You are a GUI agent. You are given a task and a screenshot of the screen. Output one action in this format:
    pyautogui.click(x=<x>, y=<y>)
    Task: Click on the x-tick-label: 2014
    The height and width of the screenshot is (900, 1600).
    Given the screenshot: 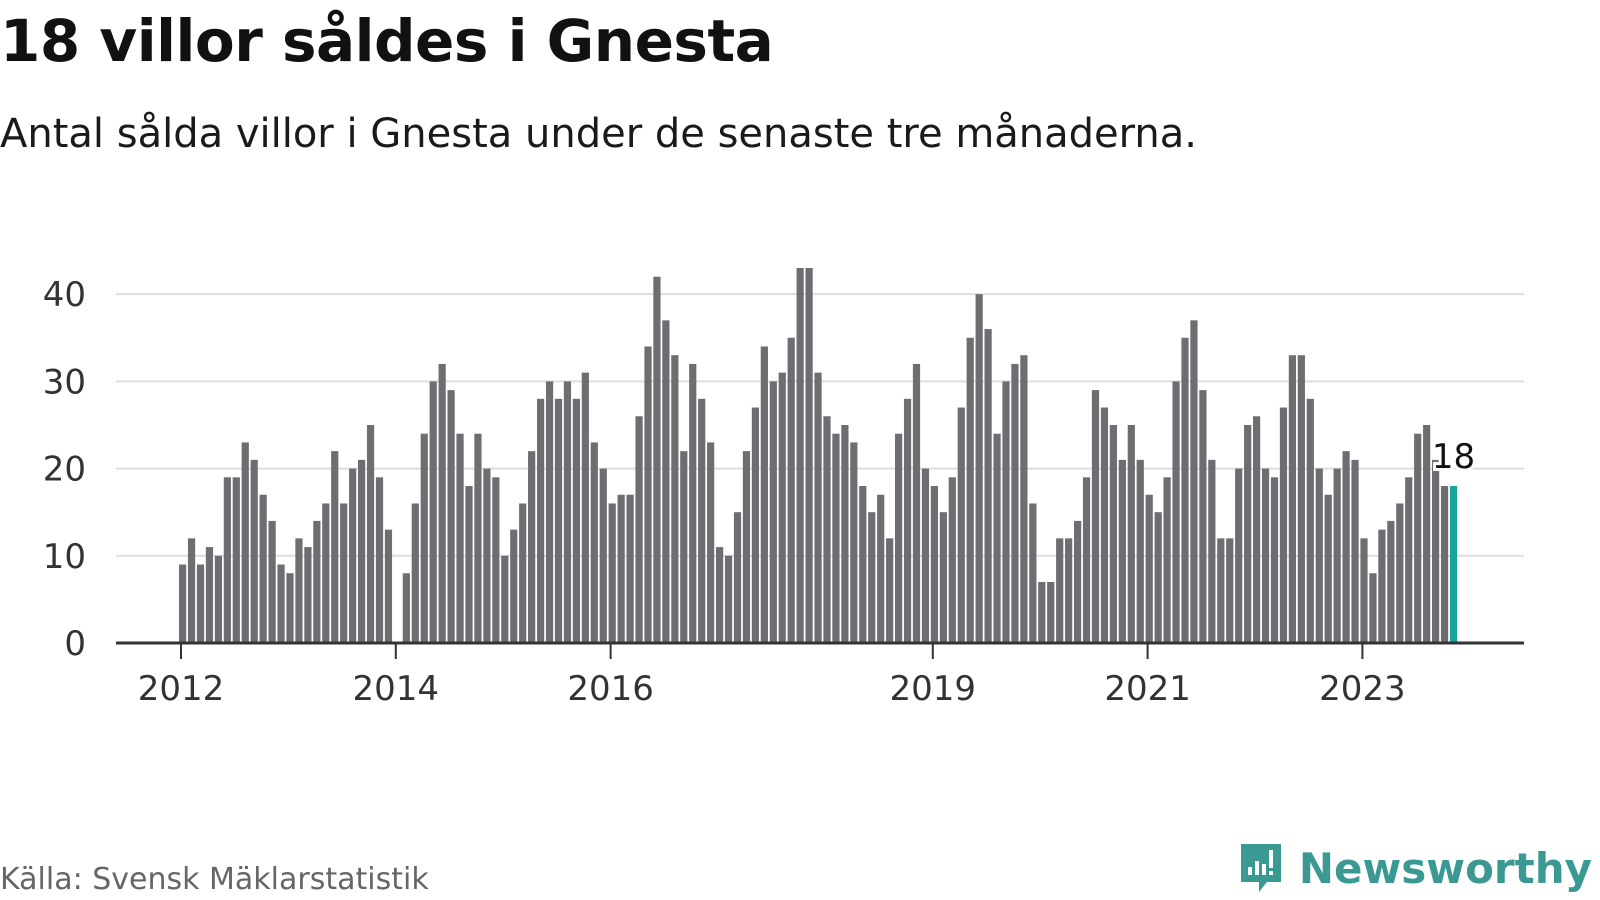 What is the action you would take?
    pyautogui.click(x=396, y=689)
    